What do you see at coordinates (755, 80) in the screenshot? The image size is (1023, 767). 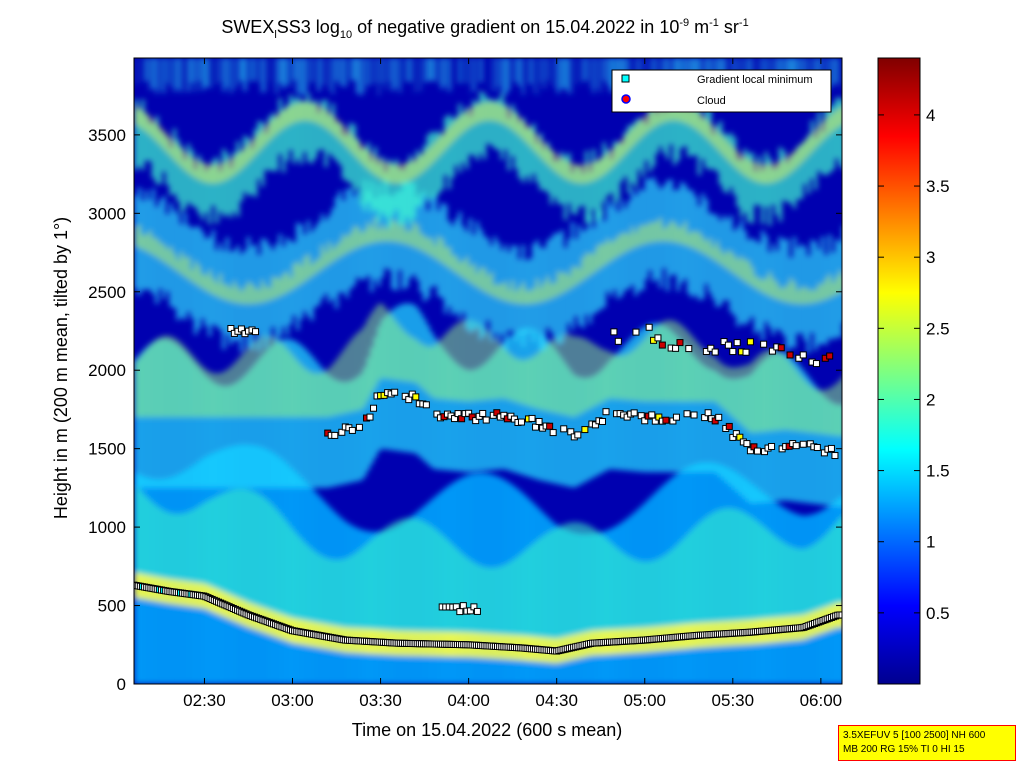 I see `legend-label-gradient-minimum: Gradient local minimum` at bounding box center [755, 80].